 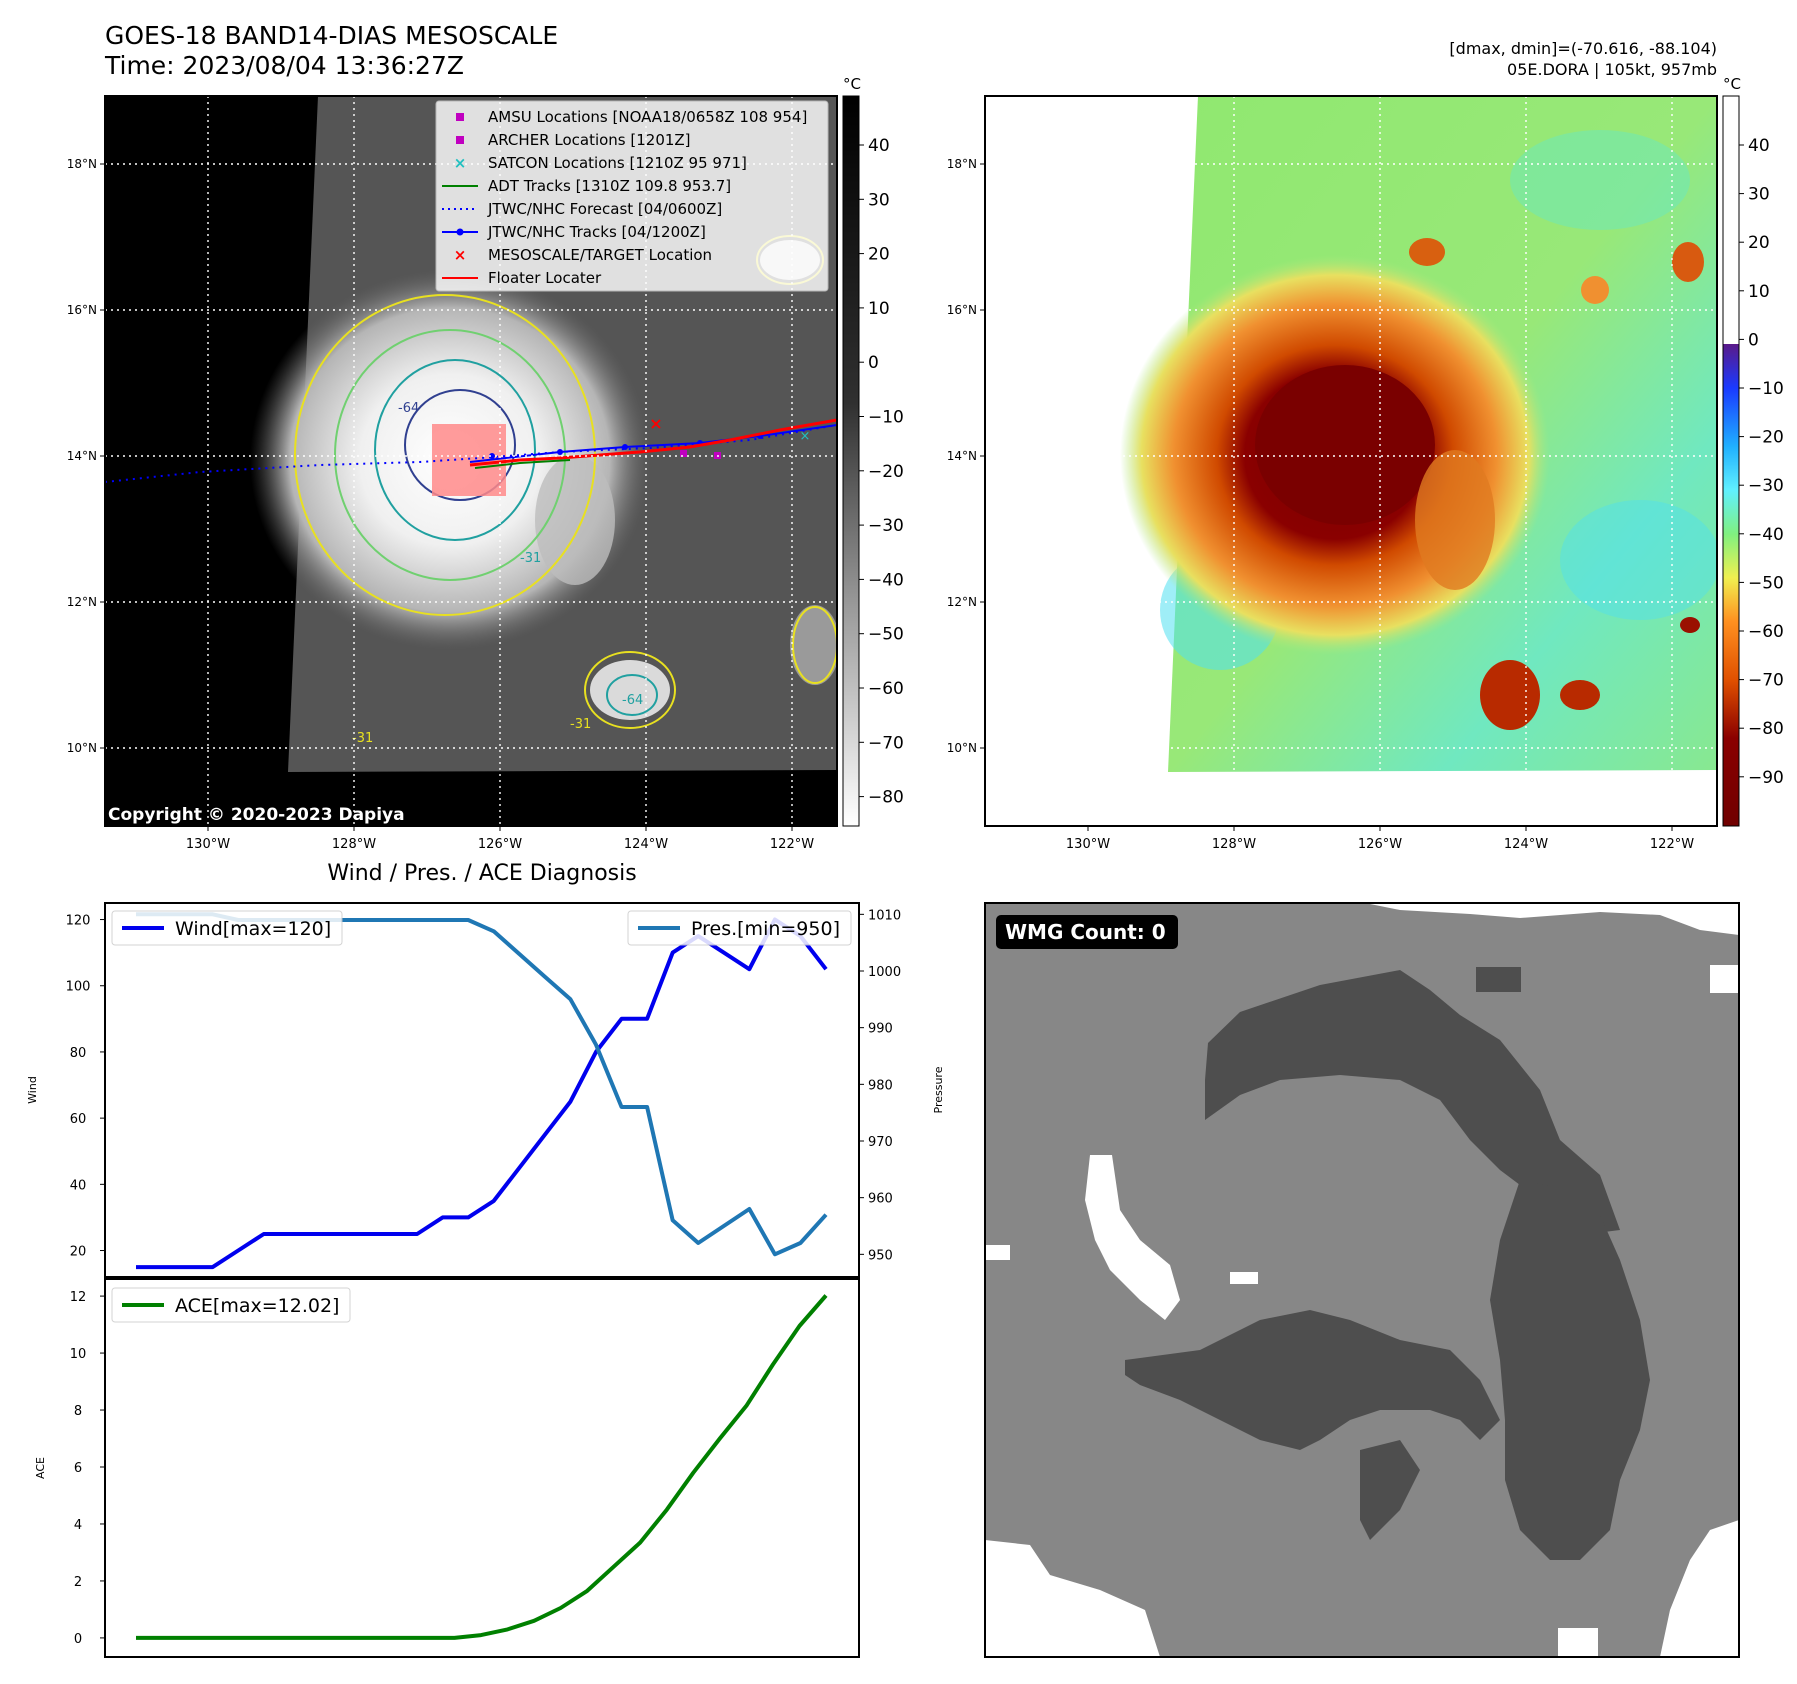 What do you see at coordinates (886, 689) in the screenshot?
I see `colorbar-tick-label: −60` at bounding box center [886, 689].